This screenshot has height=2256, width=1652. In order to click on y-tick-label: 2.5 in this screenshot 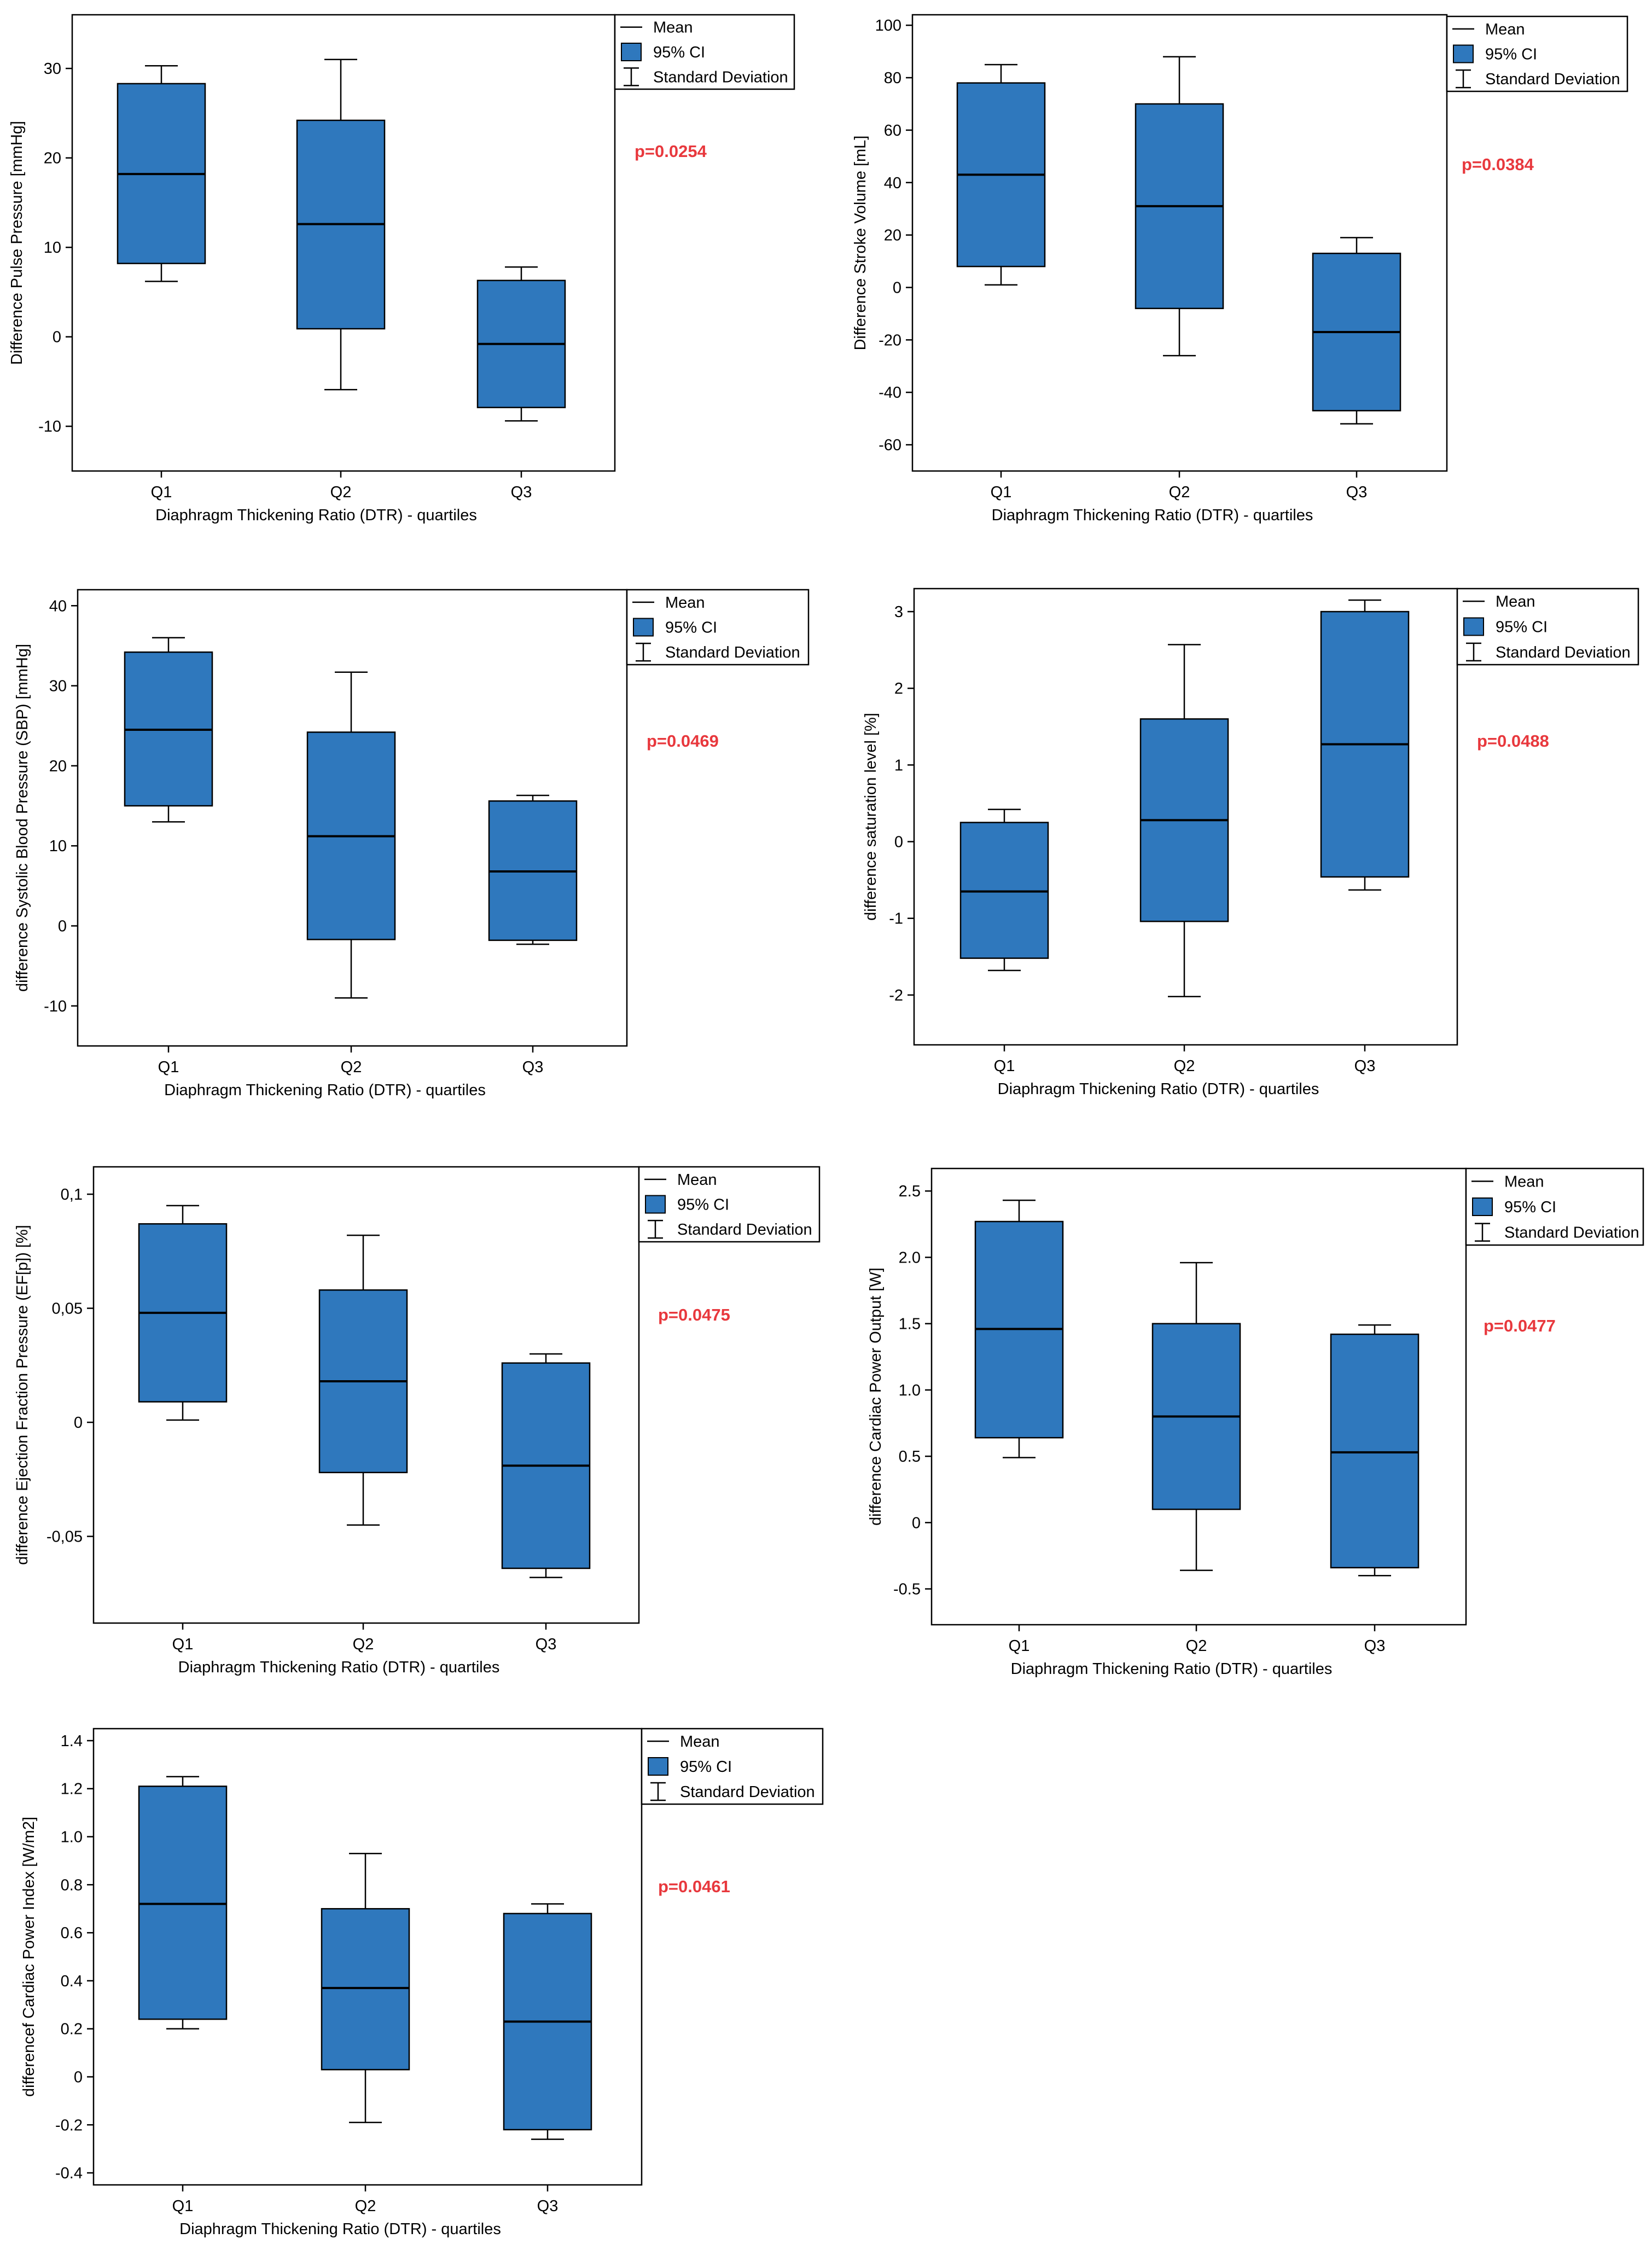, I will do `click(910, 1191)`.